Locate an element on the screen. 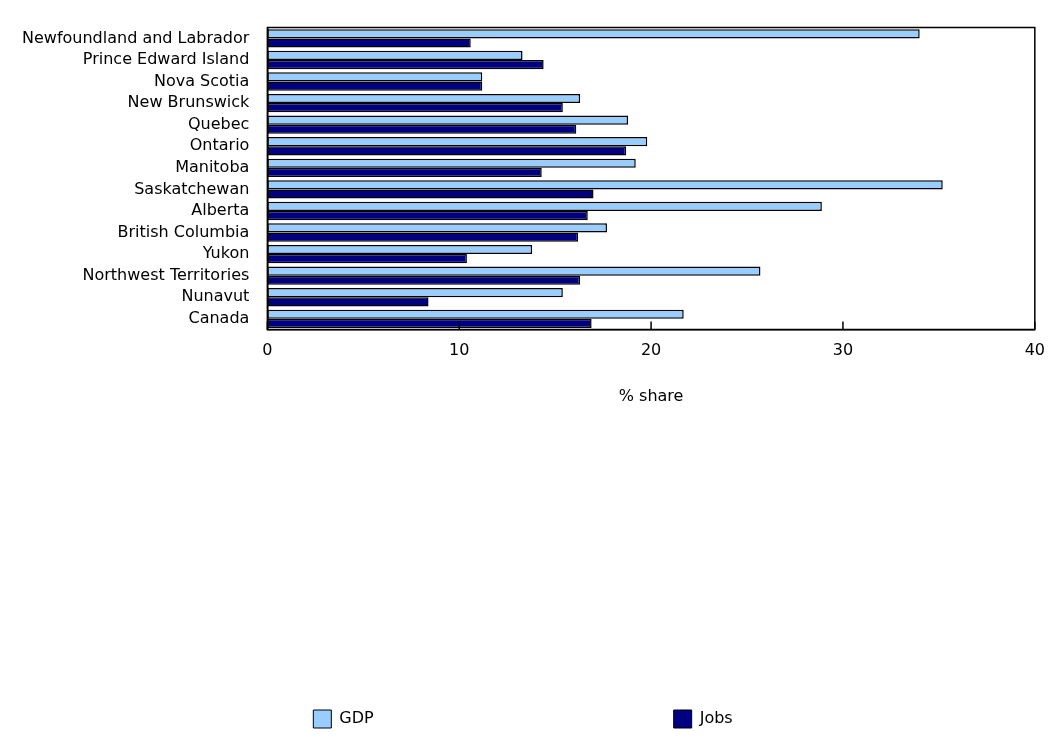  y-tick-label: Newfoundland and Labrador is located at coordinates (136, 37).